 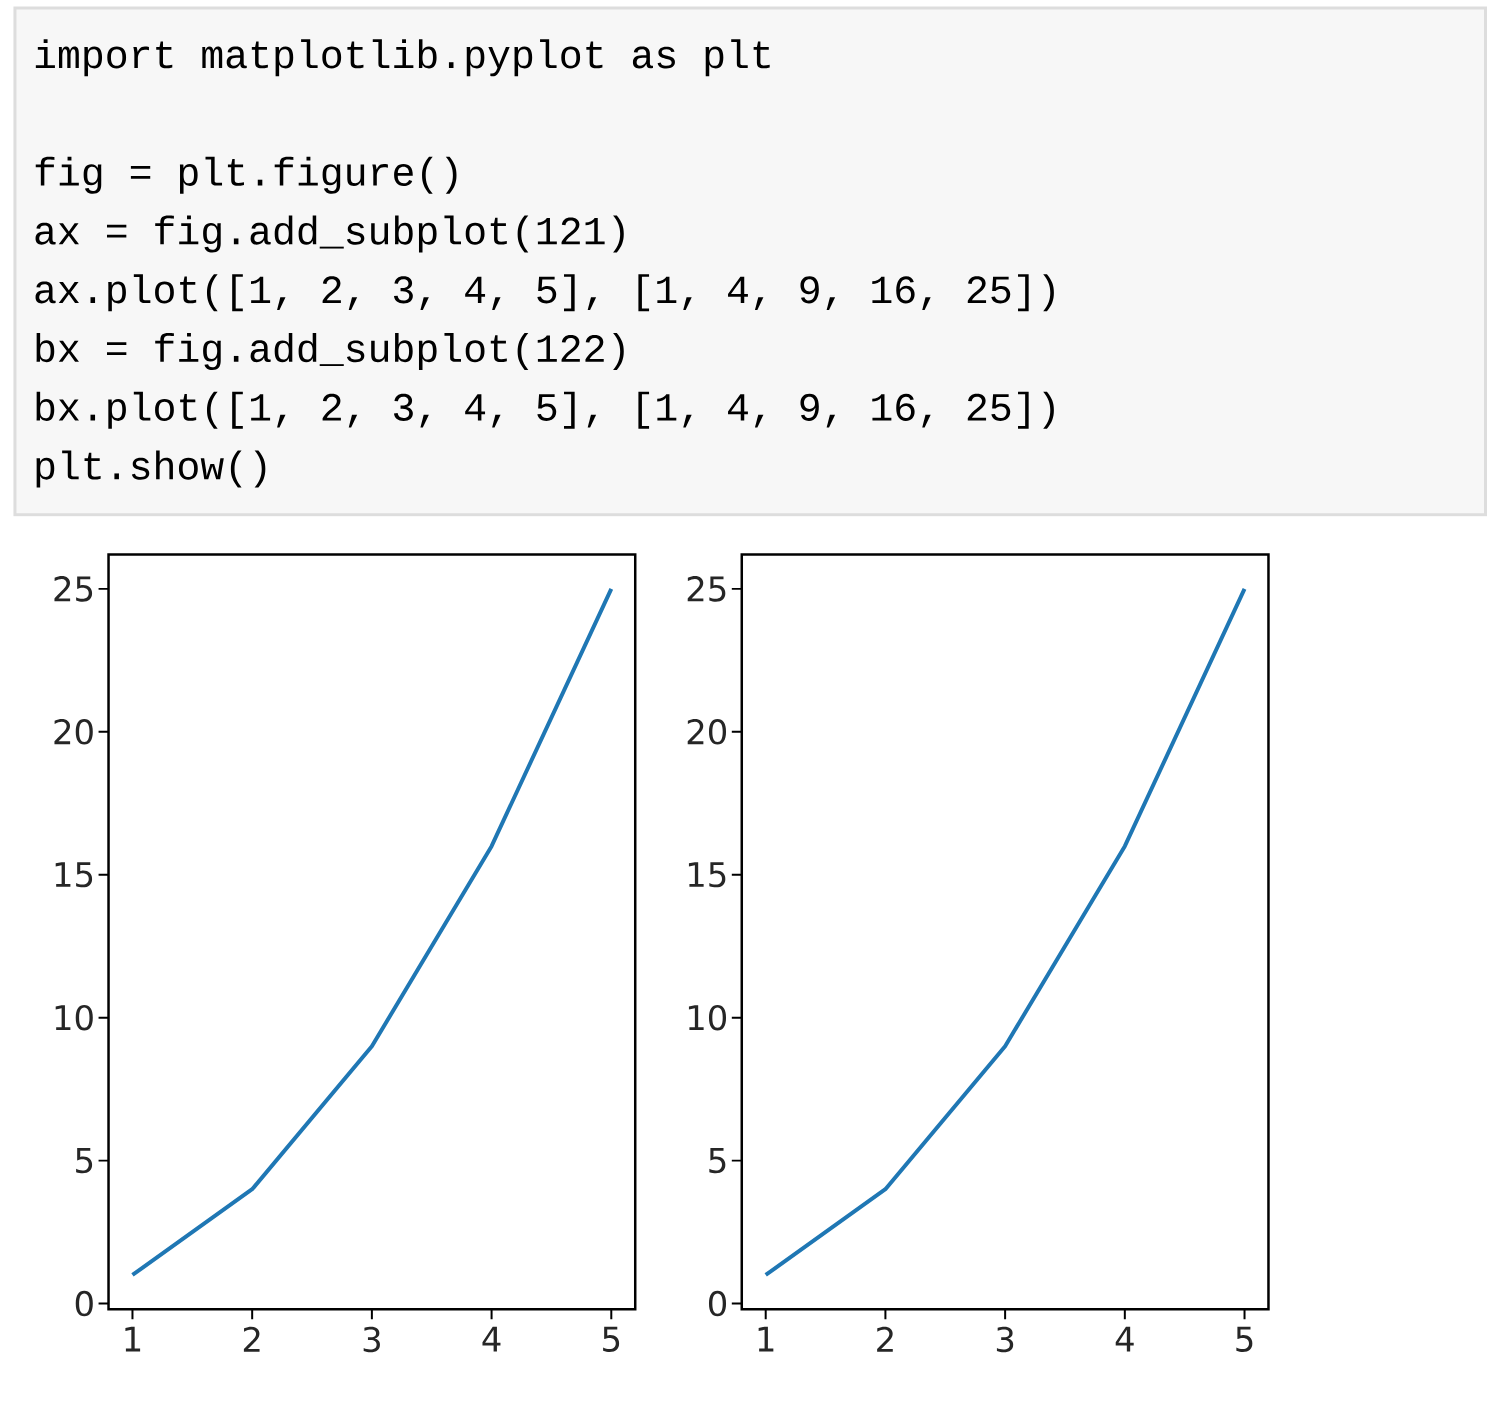 What do you see at coordinates (151, 469) in the screenshot?
I see `text: plt.show()` at bounding box center [151, 469].